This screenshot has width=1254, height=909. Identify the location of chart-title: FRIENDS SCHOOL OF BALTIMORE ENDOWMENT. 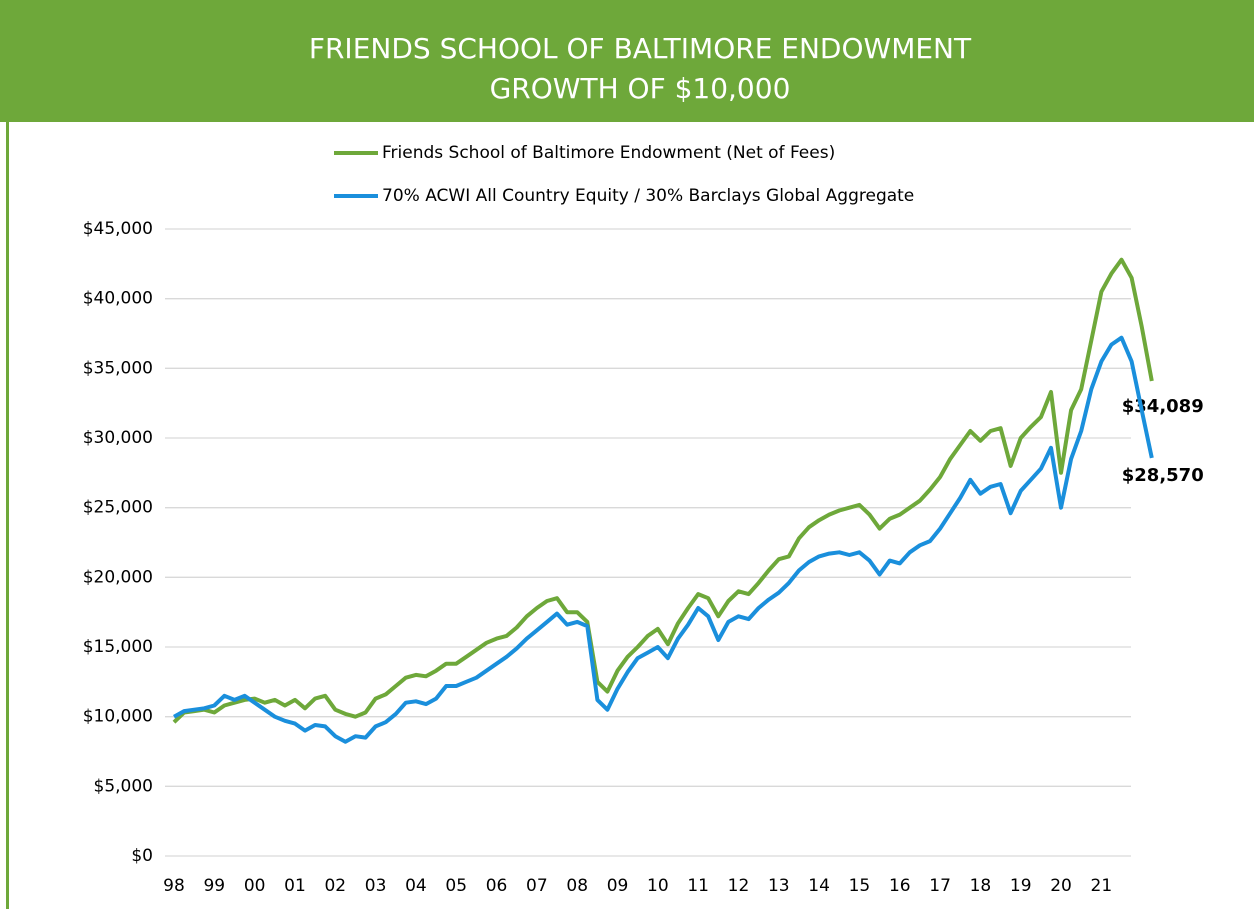
(640, 48).